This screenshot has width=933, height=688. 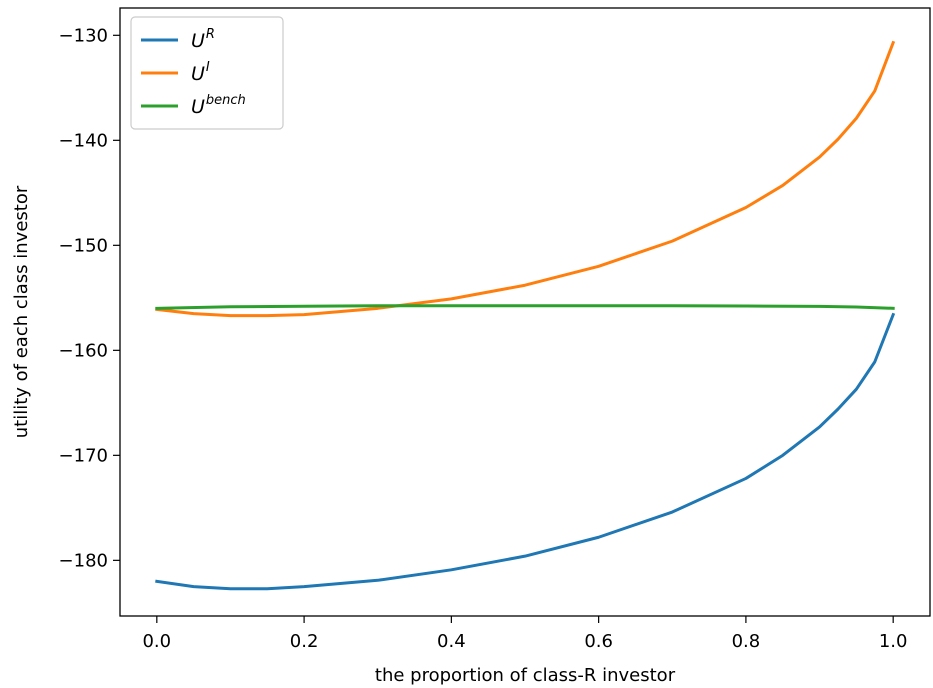 I want to click on x-tick-label: 0.8, so click(x=746, y=641).